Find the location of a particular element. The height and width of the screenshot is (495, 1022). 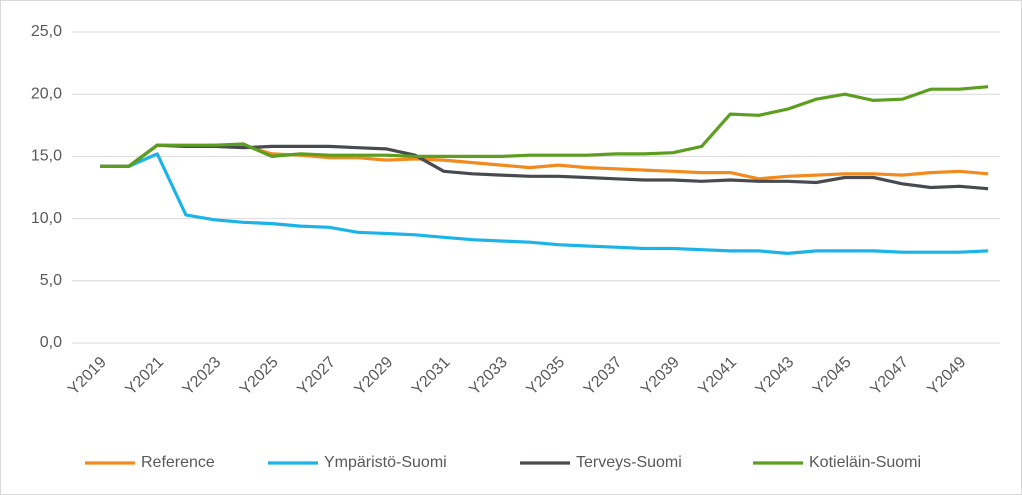

legend-label: Reference is located at coordinates (178, 462).